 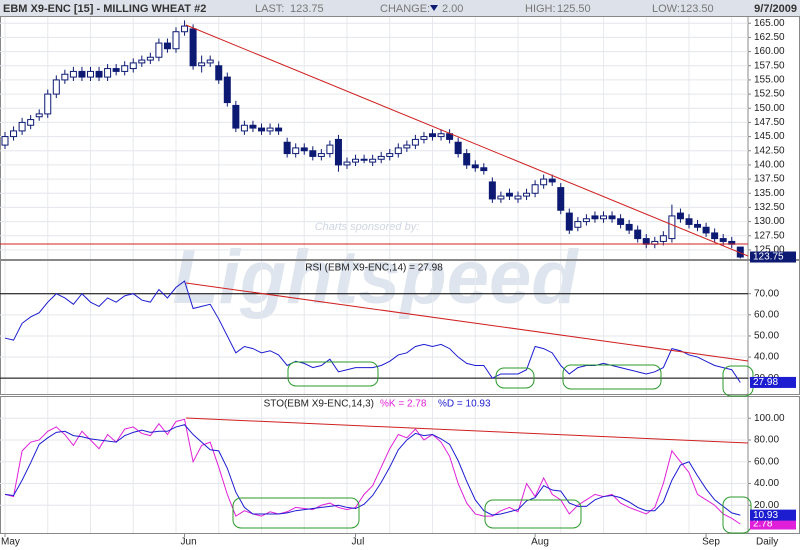 I want to click on y-tick-label: 162.50, so click(x=769, y=37).